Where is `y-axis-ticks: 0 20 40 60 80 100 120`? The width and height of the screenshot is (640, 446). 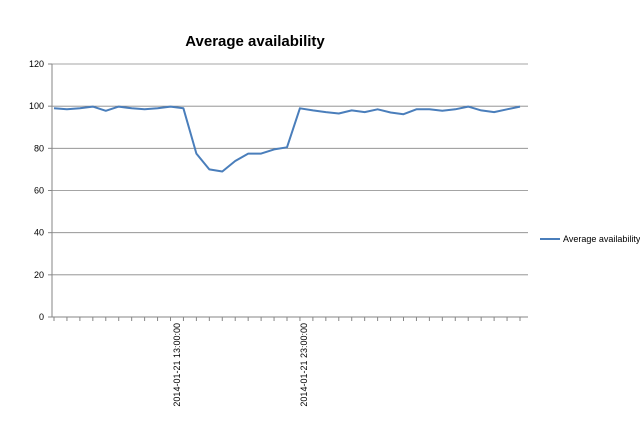
y-axis-ticks: 0 20 40 60 80 100 120 is located at coordinates (40, 190).